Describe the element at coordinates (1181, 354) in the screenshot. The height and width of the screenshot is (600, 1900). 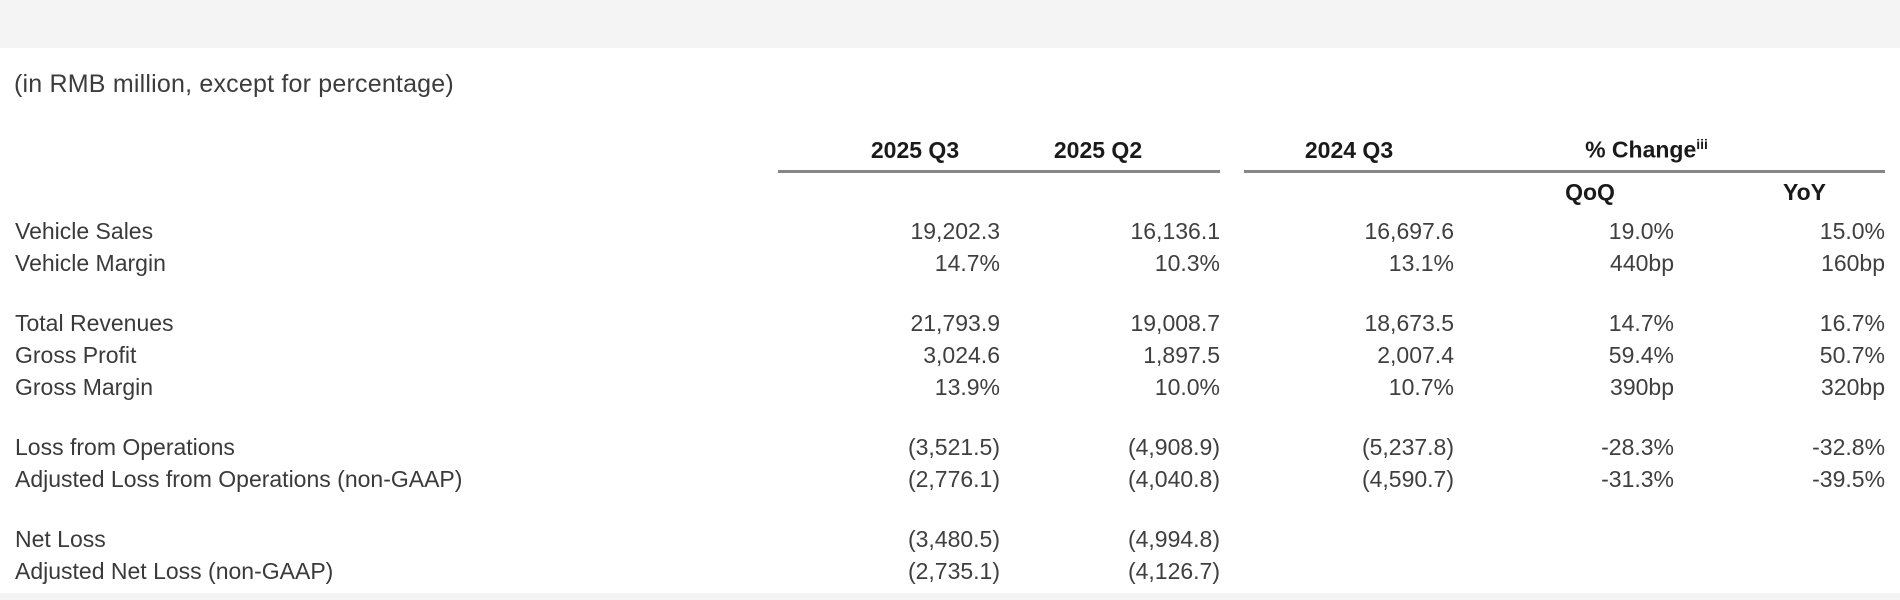
I see `cell-2025-q2: 1,897.5` at that location.